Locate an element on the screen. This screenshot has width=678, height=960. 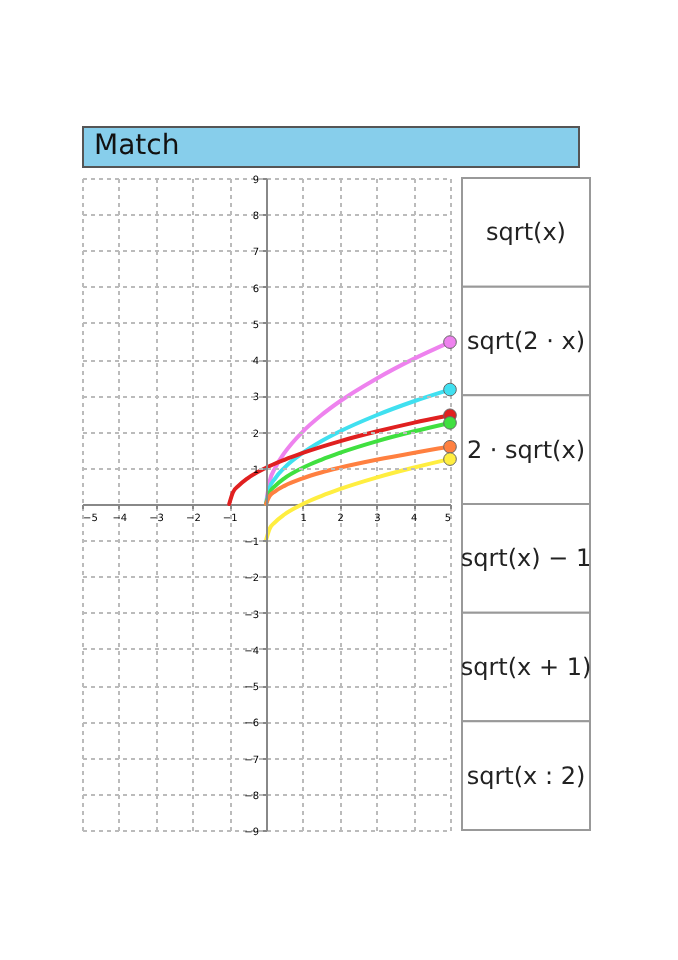
text: sqrt(x) − 1 is located at coordinates (526, 558).